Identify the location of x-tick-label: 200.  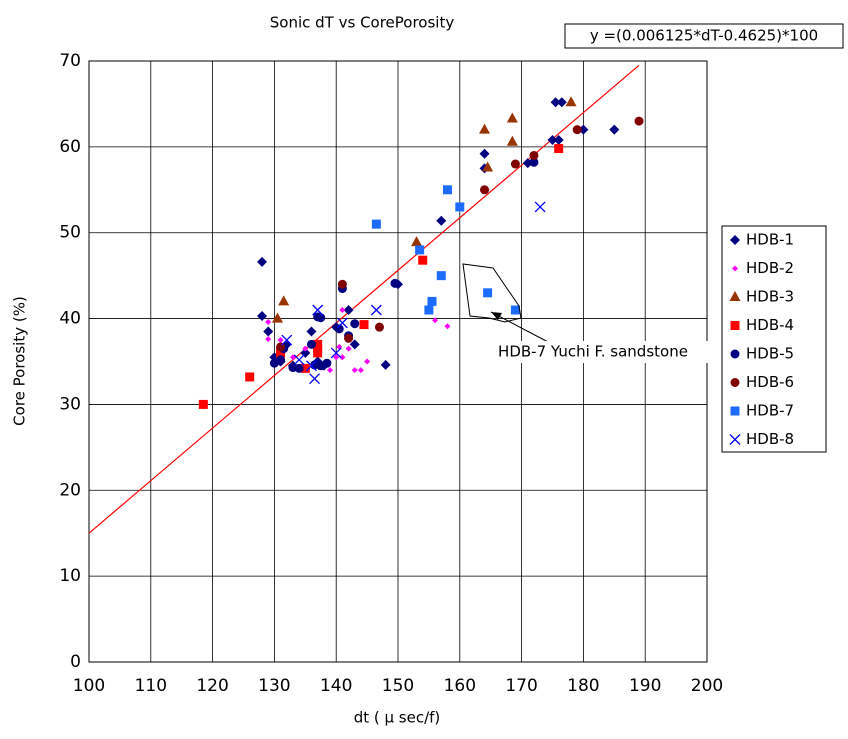
(707, 686).